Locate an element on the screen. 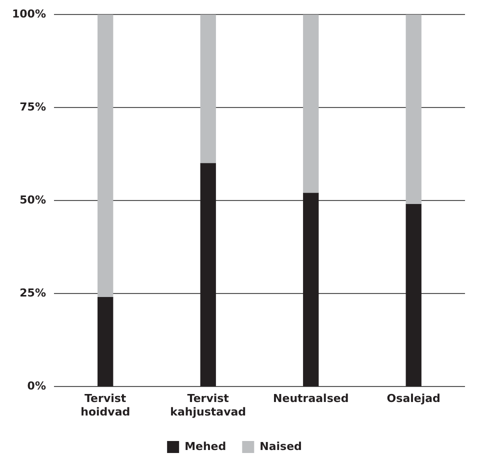 This screenshot has height=467, width=479. category-label: kahjustavad is located at coordinates (208, 411).